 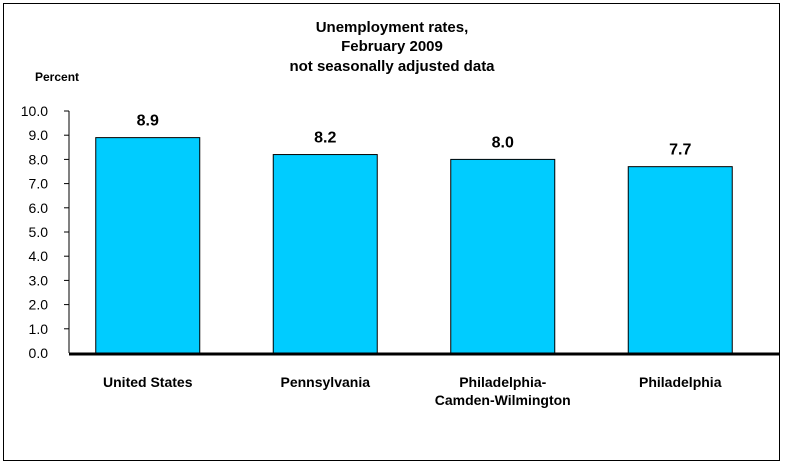 What do you see at coordinates (57, 77) in the screenshot?
I see `y-axis-label: Percent` at bounding box center [57, 77].